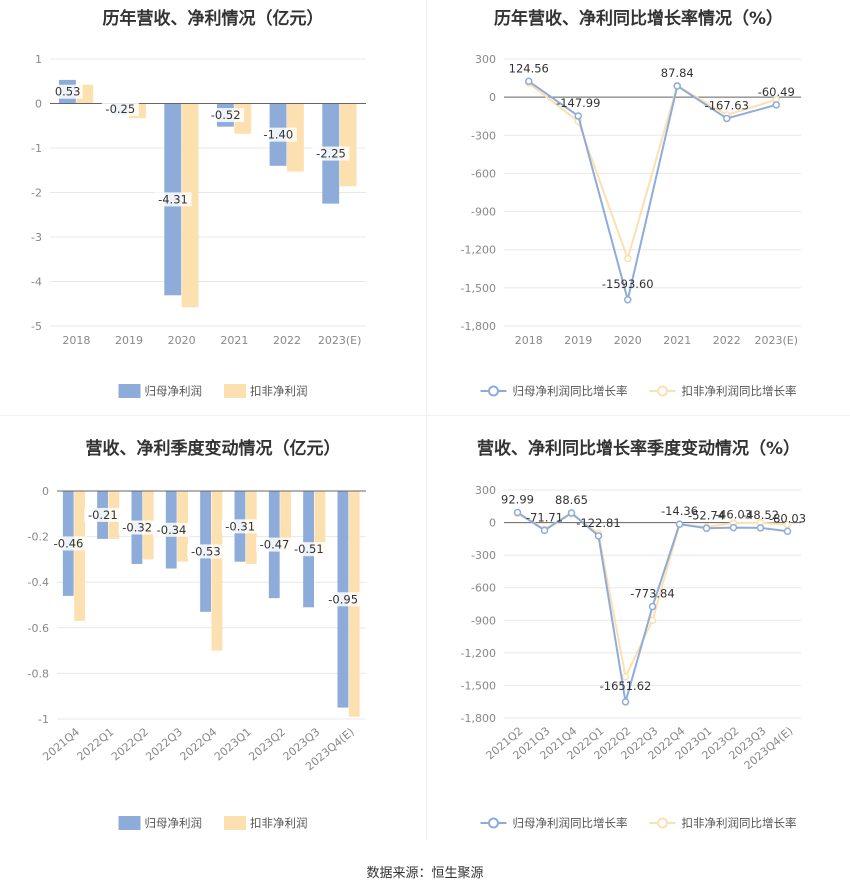 This screenshot has width=850, height=891. I want to click on data-label: -0.47, so click(275, 545).